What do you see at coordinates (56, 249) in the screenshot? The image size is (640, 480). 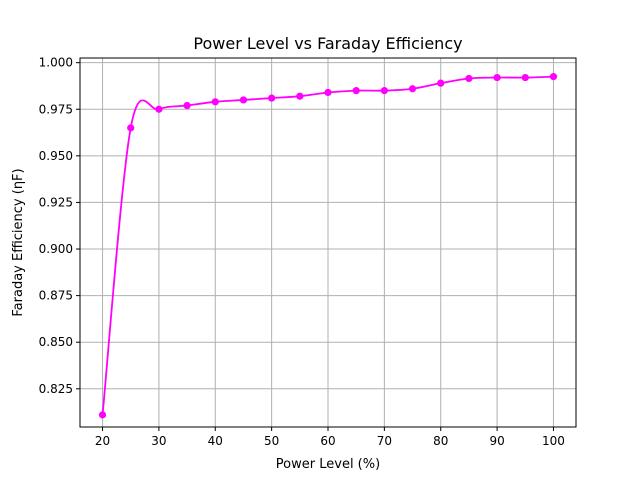 I see `y-tick-label: 0.900` at bounding box center [56, 249].